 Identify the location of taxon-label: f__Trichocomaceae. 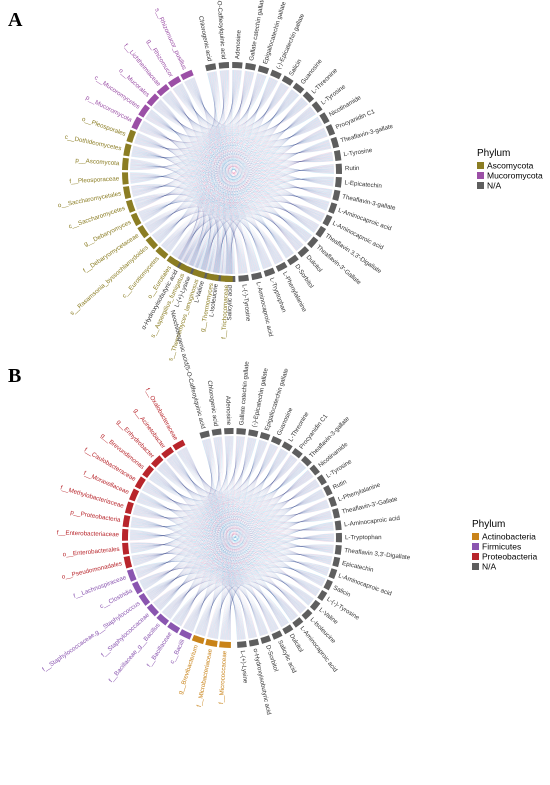
(225, 311).